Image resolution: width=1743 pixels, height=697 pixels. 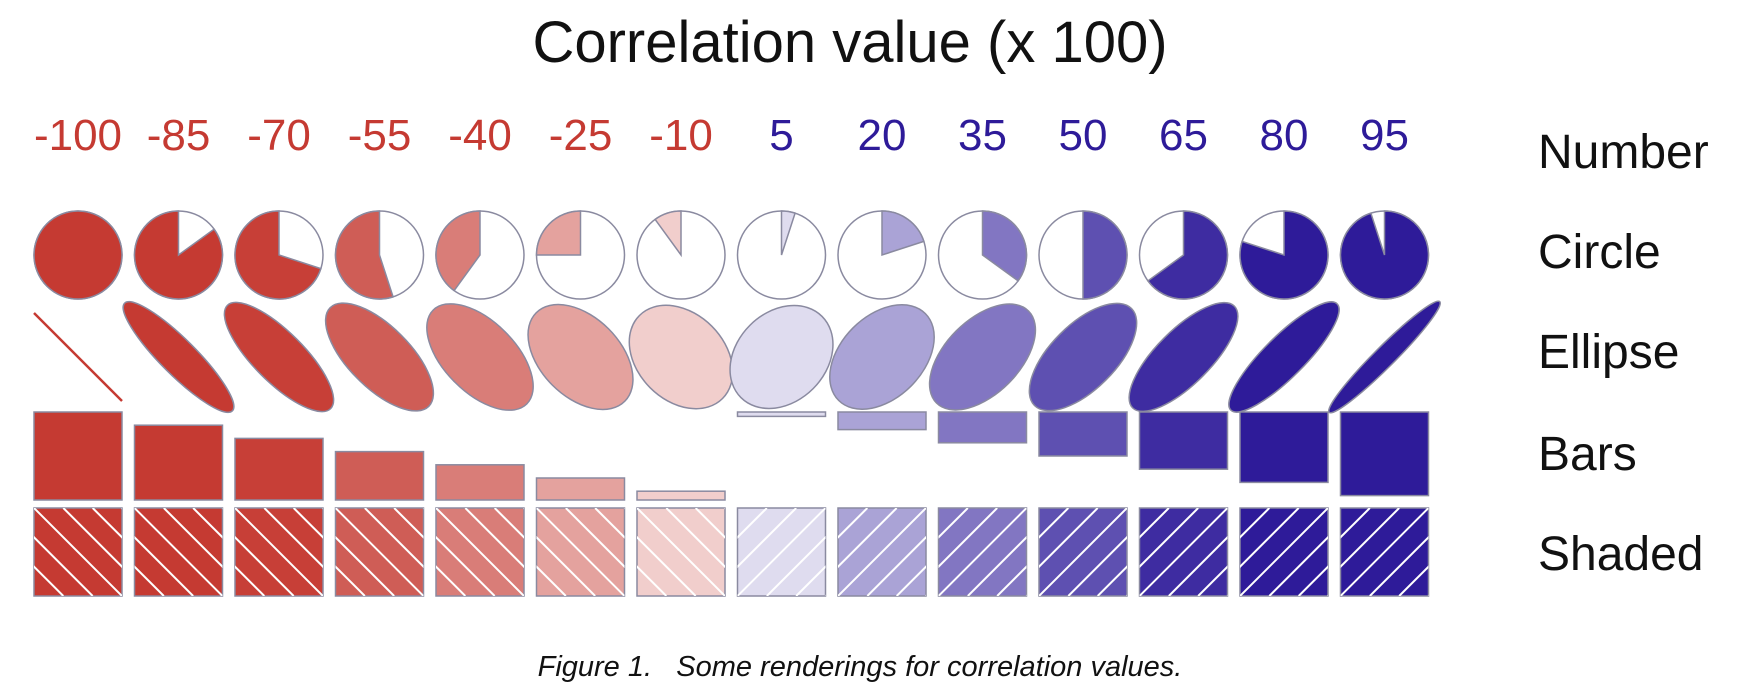 What do you see at coordinates (380, 135) in the screenshot?
I see `number-cell: -55` at bounding box center [380, 135].